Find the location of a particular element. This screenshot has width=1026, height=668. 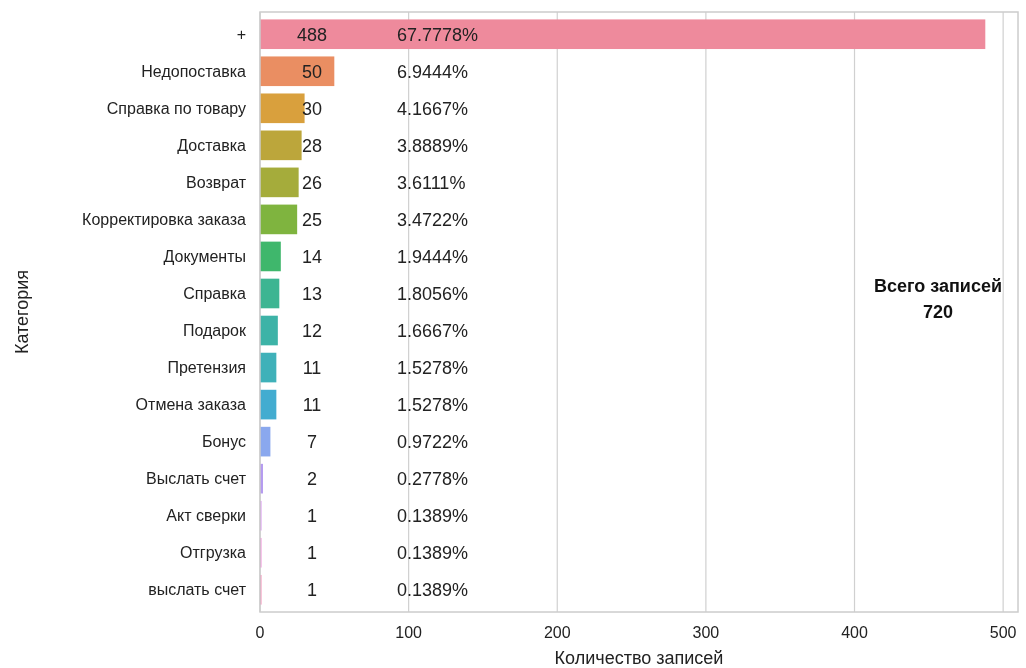

x-tick-label: 400 is located at coordinates (854, 632).